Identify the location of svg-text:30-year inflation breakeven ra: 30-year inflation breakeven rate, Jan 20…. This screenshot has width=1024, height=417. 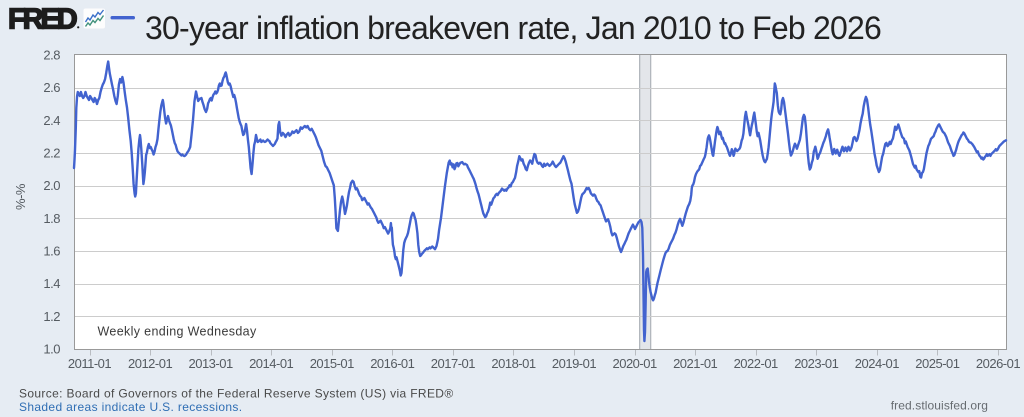
(513, 28).